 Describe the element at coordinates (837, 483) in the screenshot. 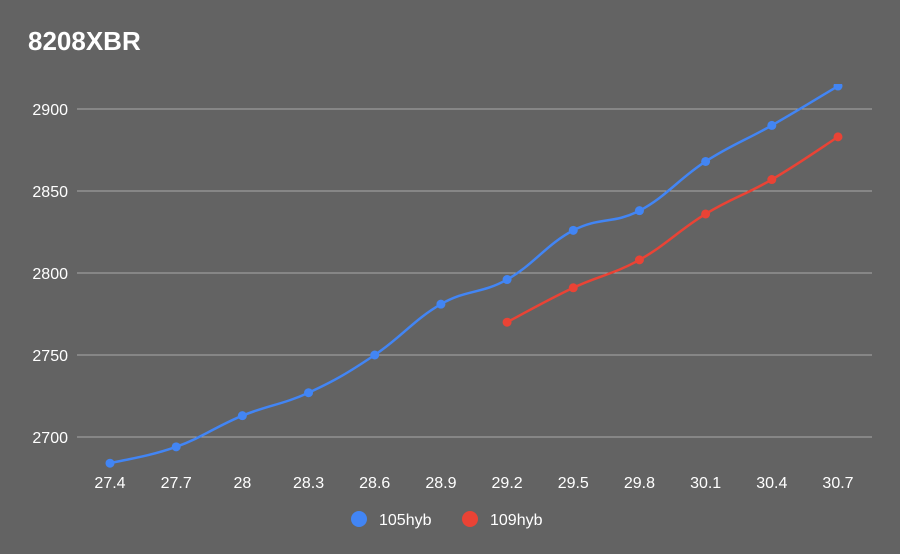

I see `x-tick-label: 30.7` at that location.